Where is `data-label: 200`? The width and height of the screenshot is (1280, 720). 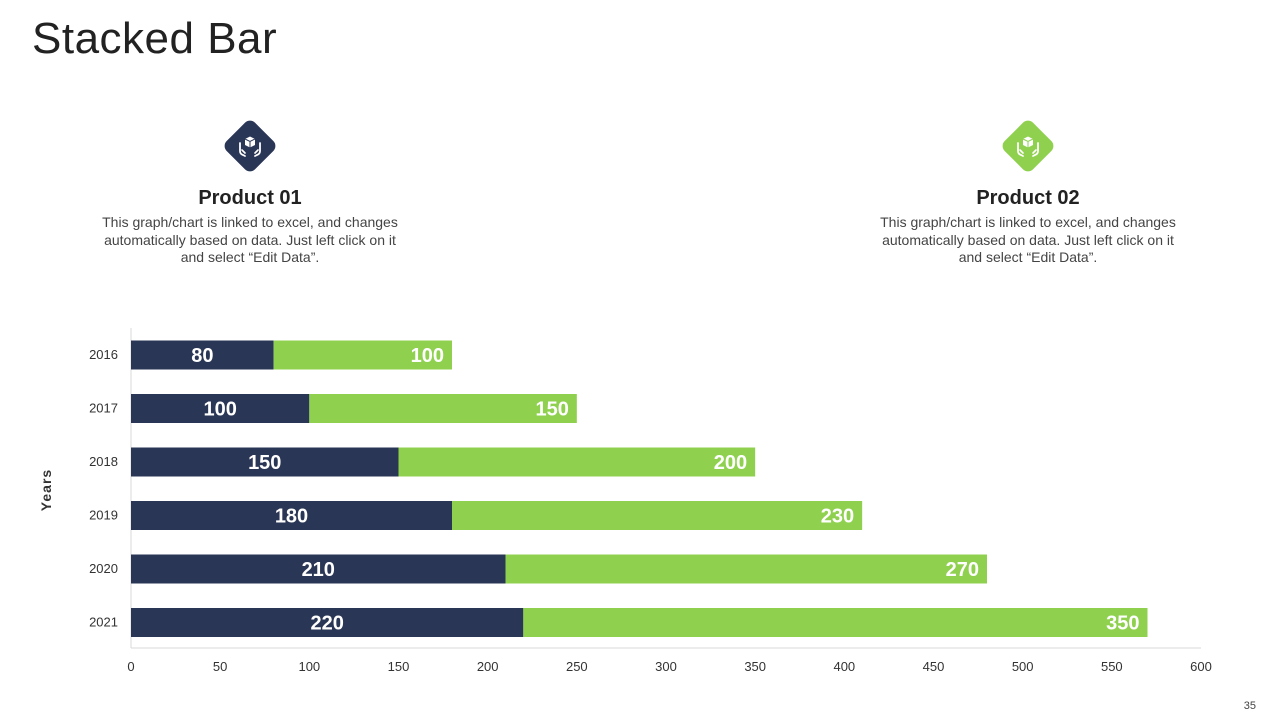 data-label: 200 is located at coordinates (730, 463).